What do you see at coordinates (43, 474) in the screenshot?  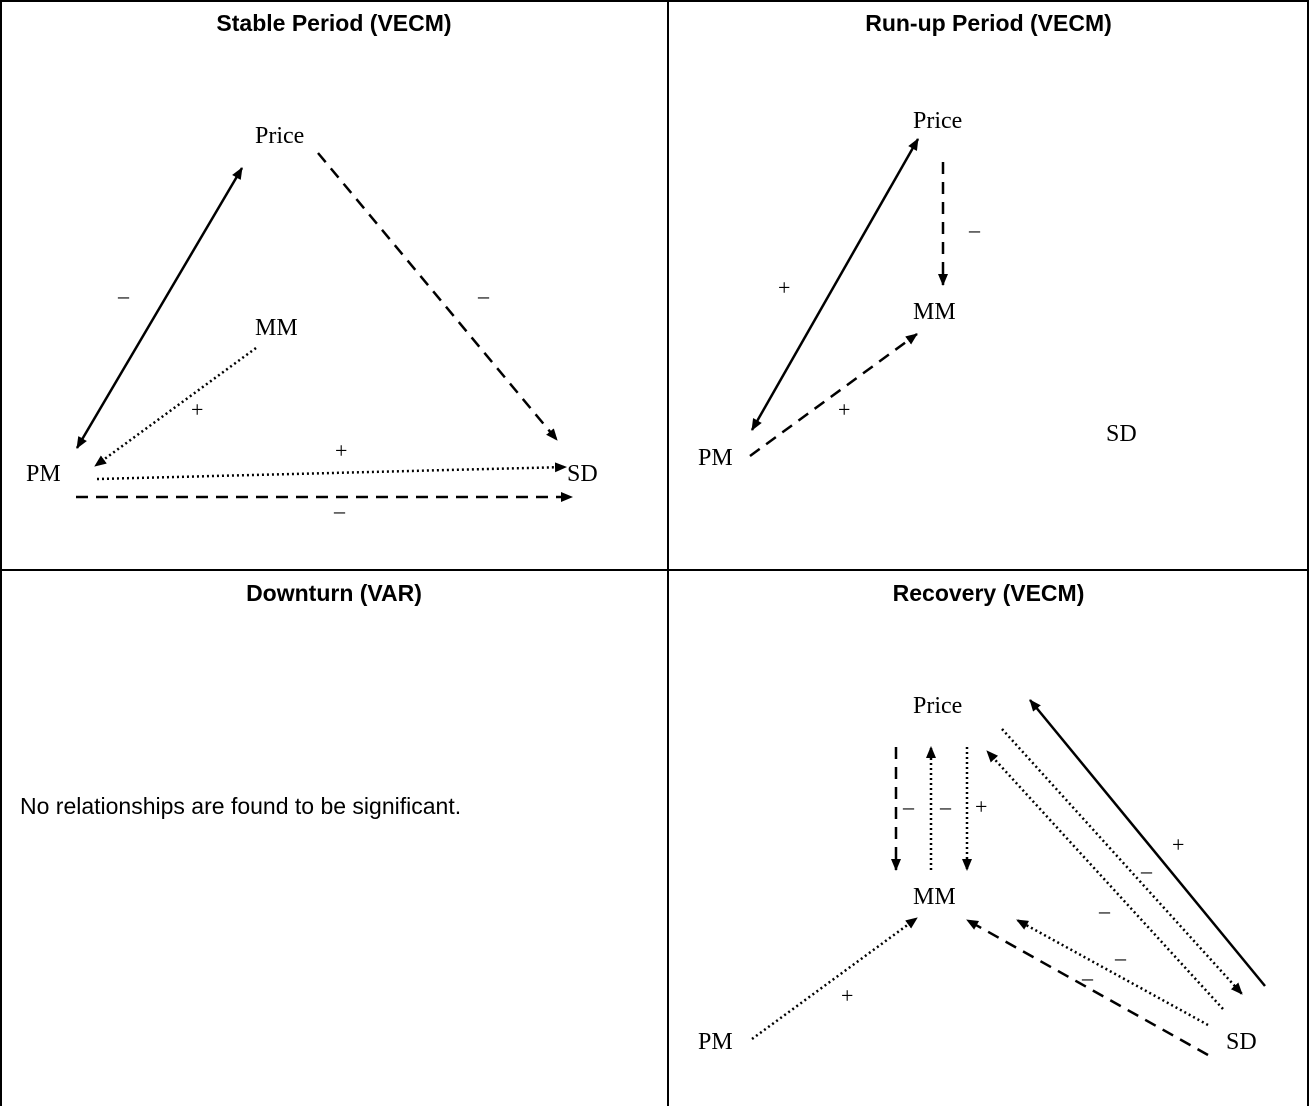 I see `stable-node-pm: PM` at bounding box center [43, 474].